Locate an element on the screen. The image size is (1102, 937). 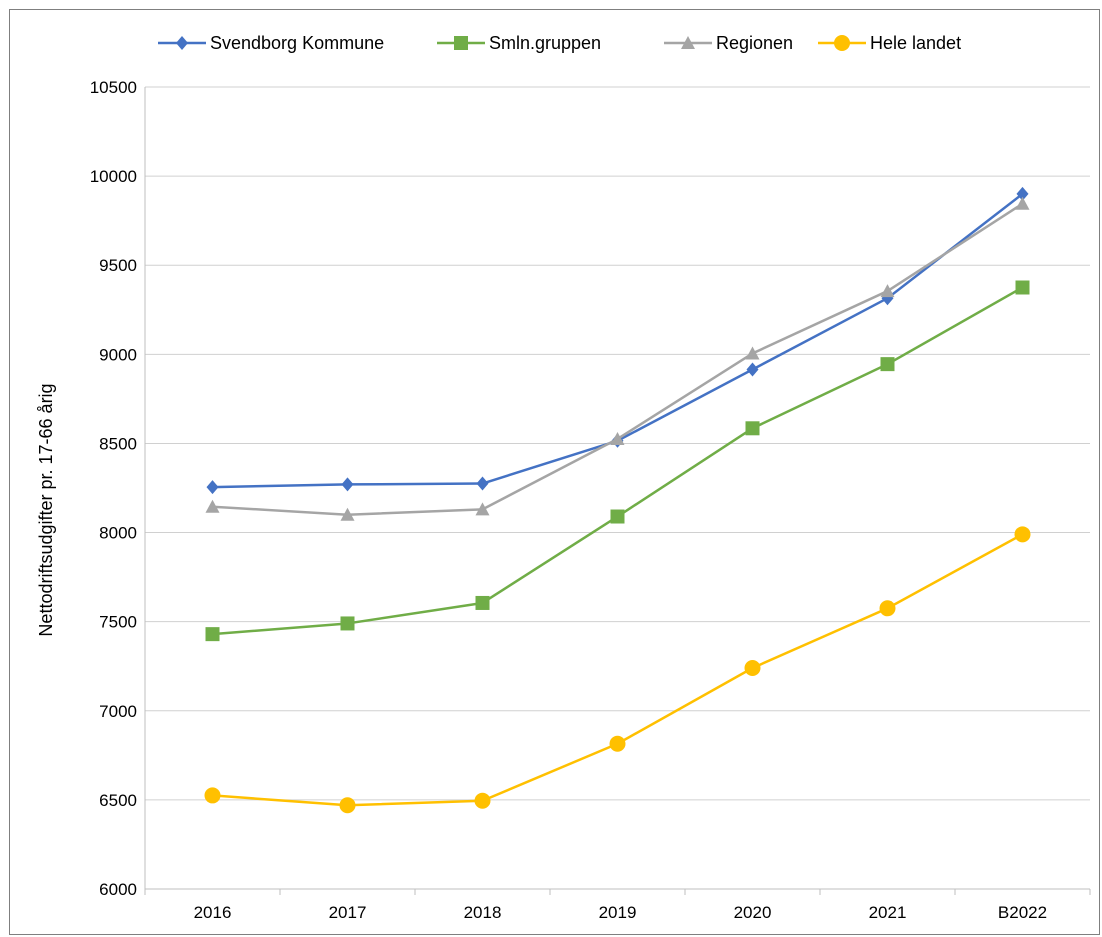
y-tick-label: 10500 is located at coordinates (113, 87).